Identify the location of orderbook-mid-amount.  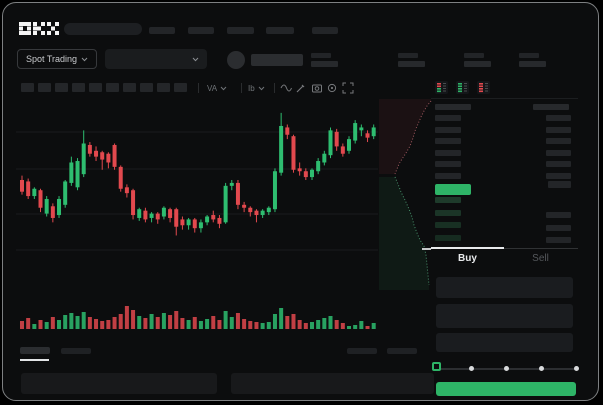
(559, 184).